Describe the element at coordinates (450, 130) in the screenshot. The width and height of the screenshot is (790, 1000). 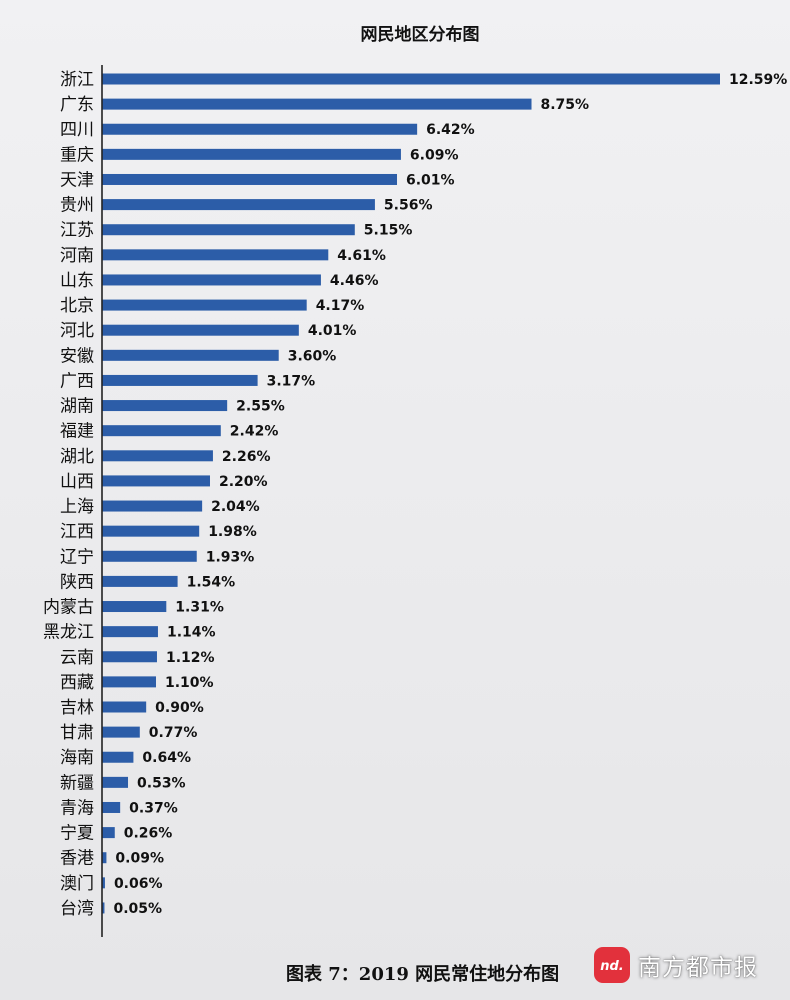
I see `data-label: 6.42%` at that location.